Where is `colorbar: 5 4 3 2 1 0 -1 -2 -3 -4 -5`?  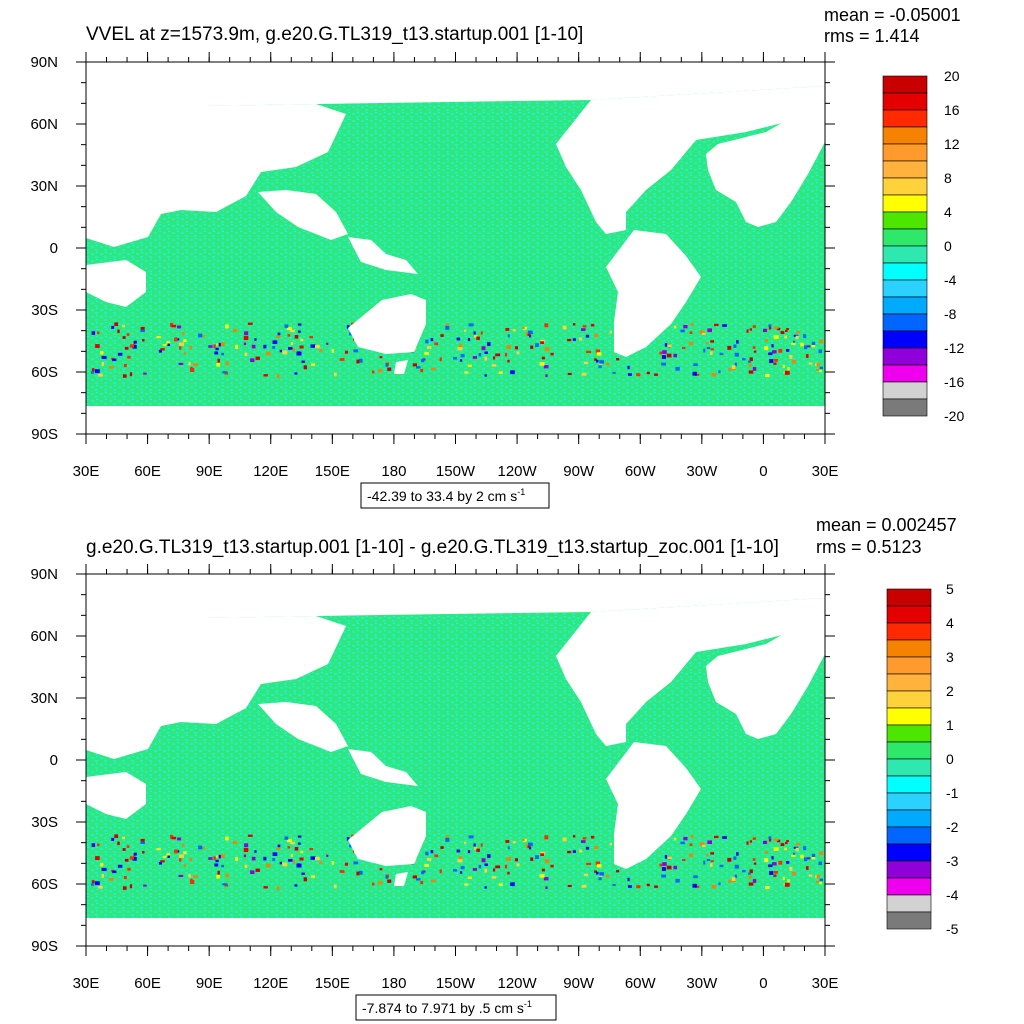 colorbar: 5 4 3 2 1 0 -1 -2 -3 -4 -5 is located at coordinates (922, 759).